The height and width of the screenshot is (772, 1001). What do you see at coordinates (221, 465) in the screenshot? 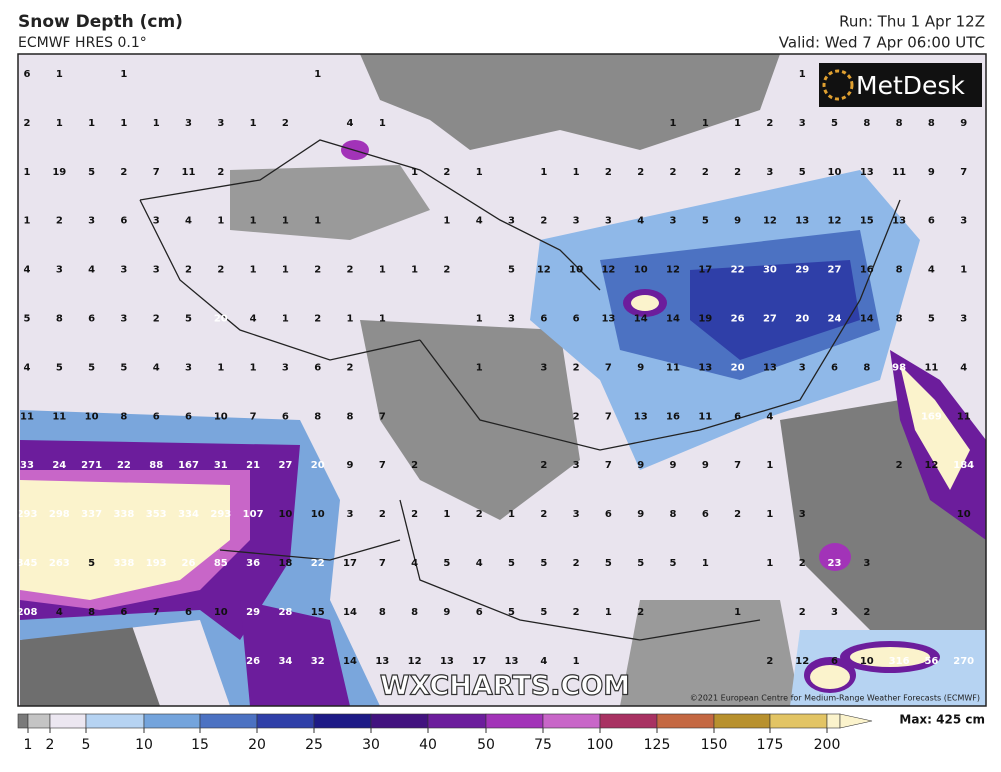
I see `depth-value: 31` at bounding box center [221, 465].